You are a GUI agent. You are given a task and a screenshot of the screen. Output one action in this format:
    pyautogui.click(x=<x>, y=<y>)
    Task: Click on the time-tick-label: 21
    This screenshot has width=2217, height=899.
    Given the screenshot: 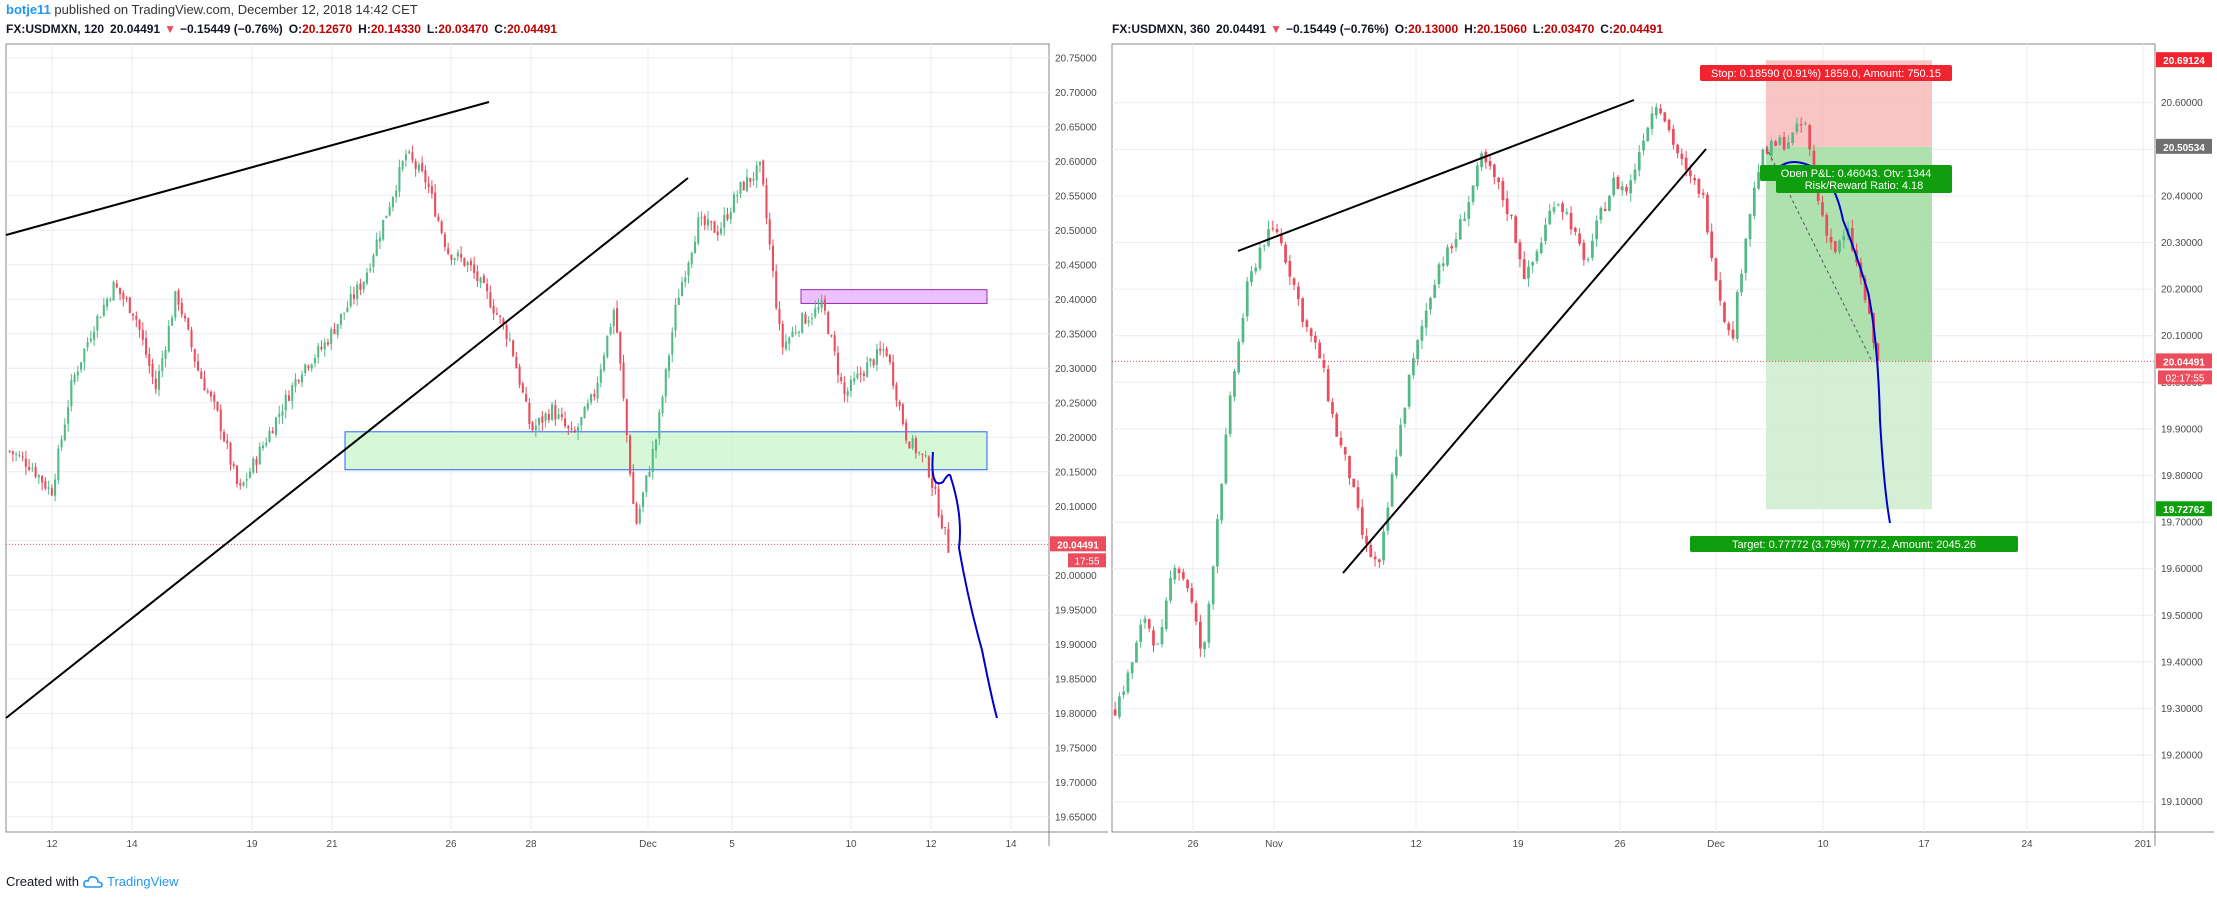 What is the action you would take?
    pyautogui.click(x=332, y=844)
    